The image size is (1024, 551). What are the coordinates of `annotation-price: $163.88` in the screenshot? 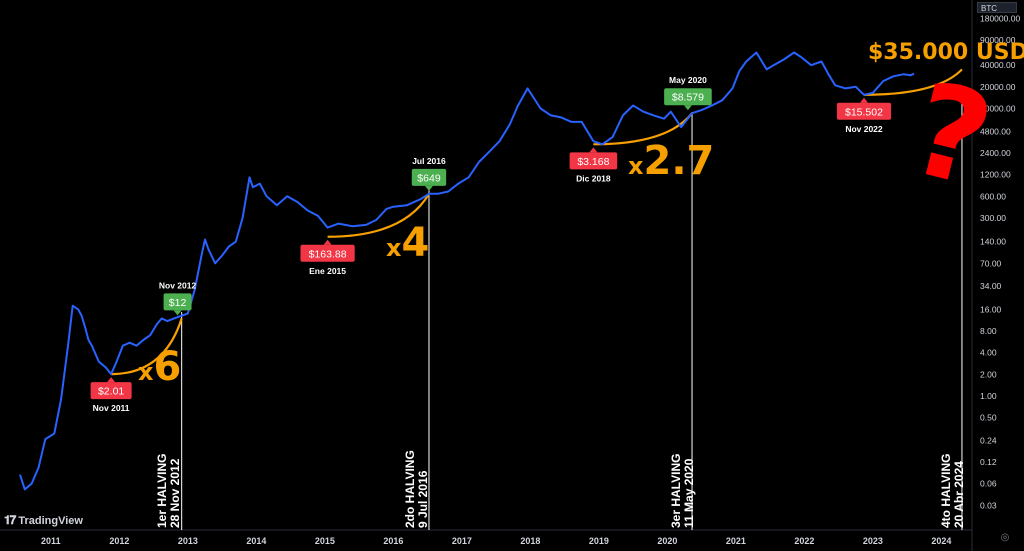 It's located at (328, 254).